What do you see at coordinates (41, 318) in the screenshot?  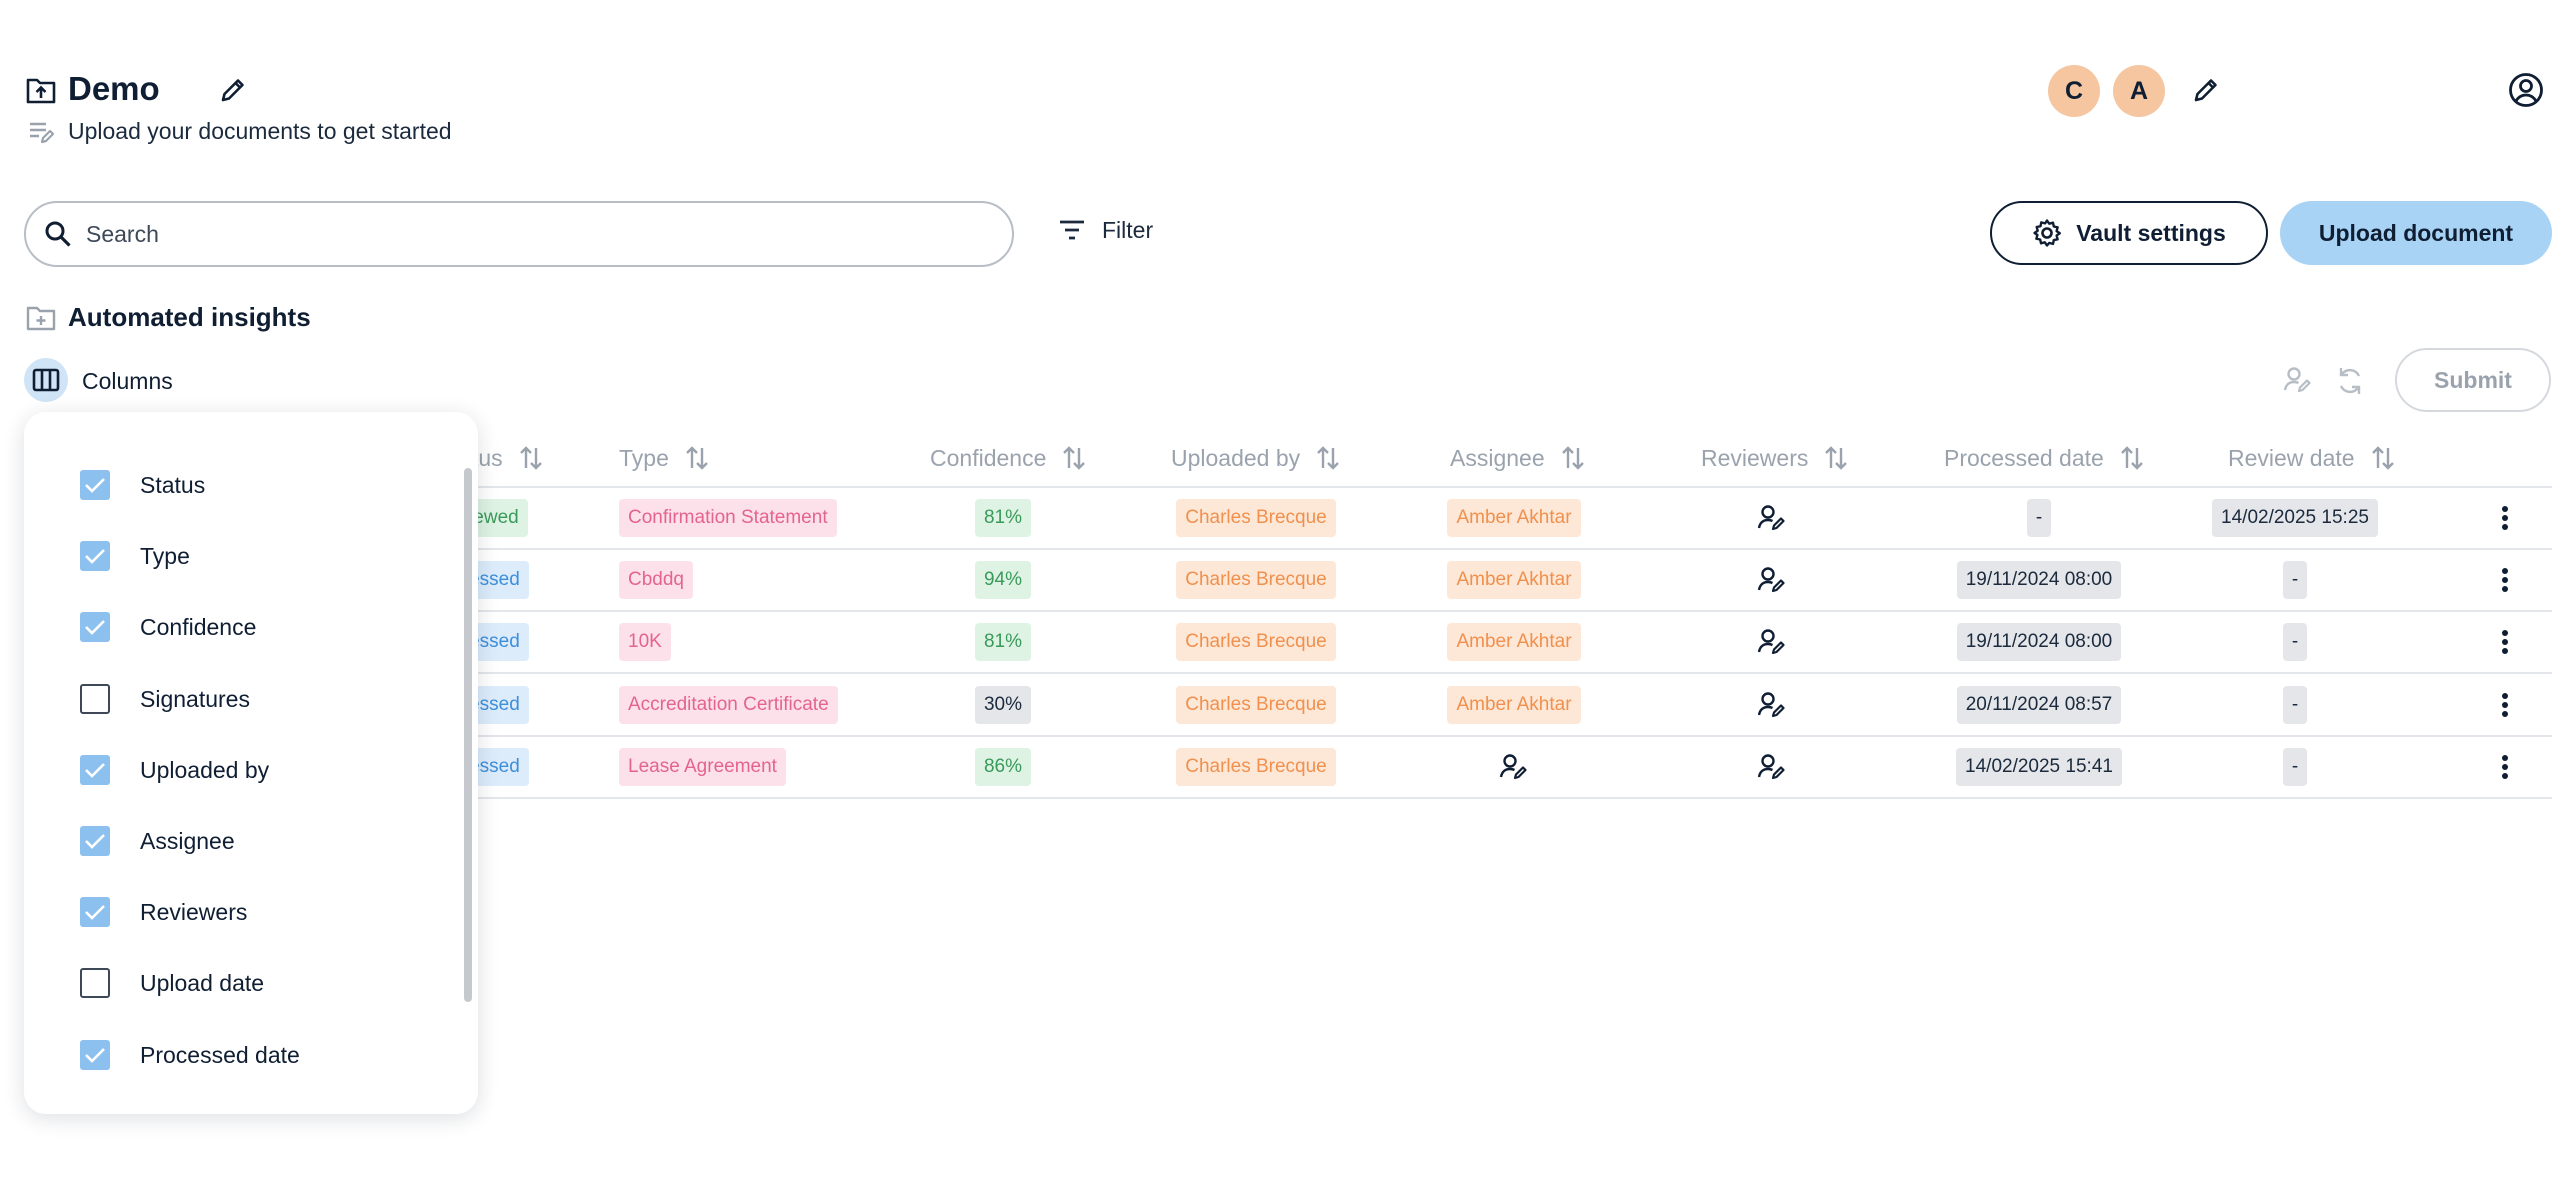 I see `folder-plus-icon` at bounding box center [41, 318].